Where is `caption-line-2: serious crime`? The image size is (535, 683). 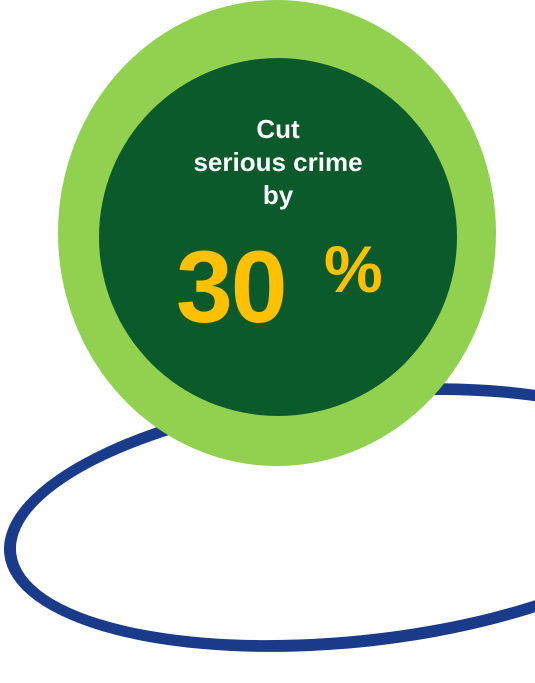
caption-line-2: serious crime is located at coordinates (278, 162).